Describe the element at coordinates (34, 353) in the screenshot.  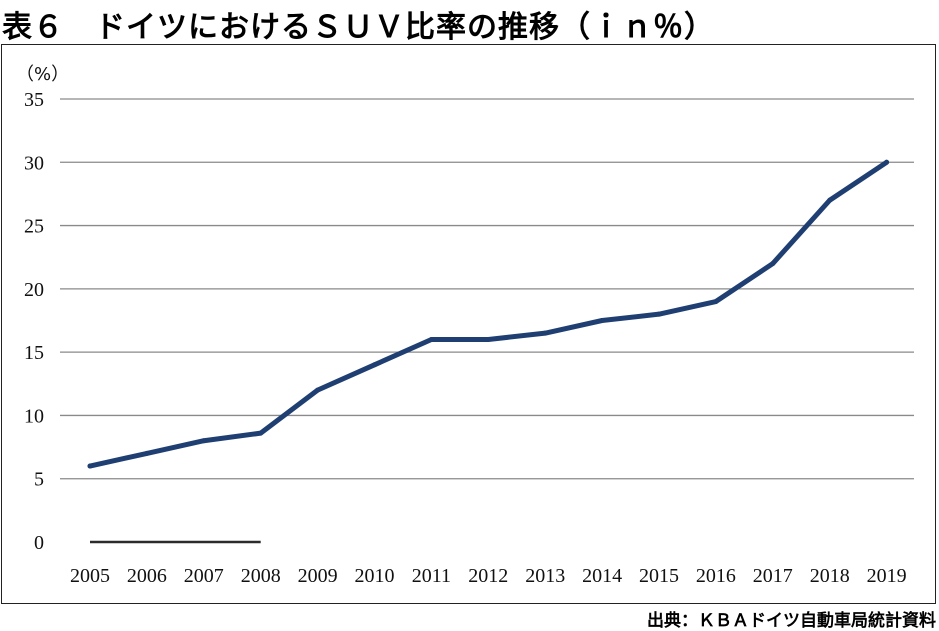
I see `y-tick-label: 15` at that location.